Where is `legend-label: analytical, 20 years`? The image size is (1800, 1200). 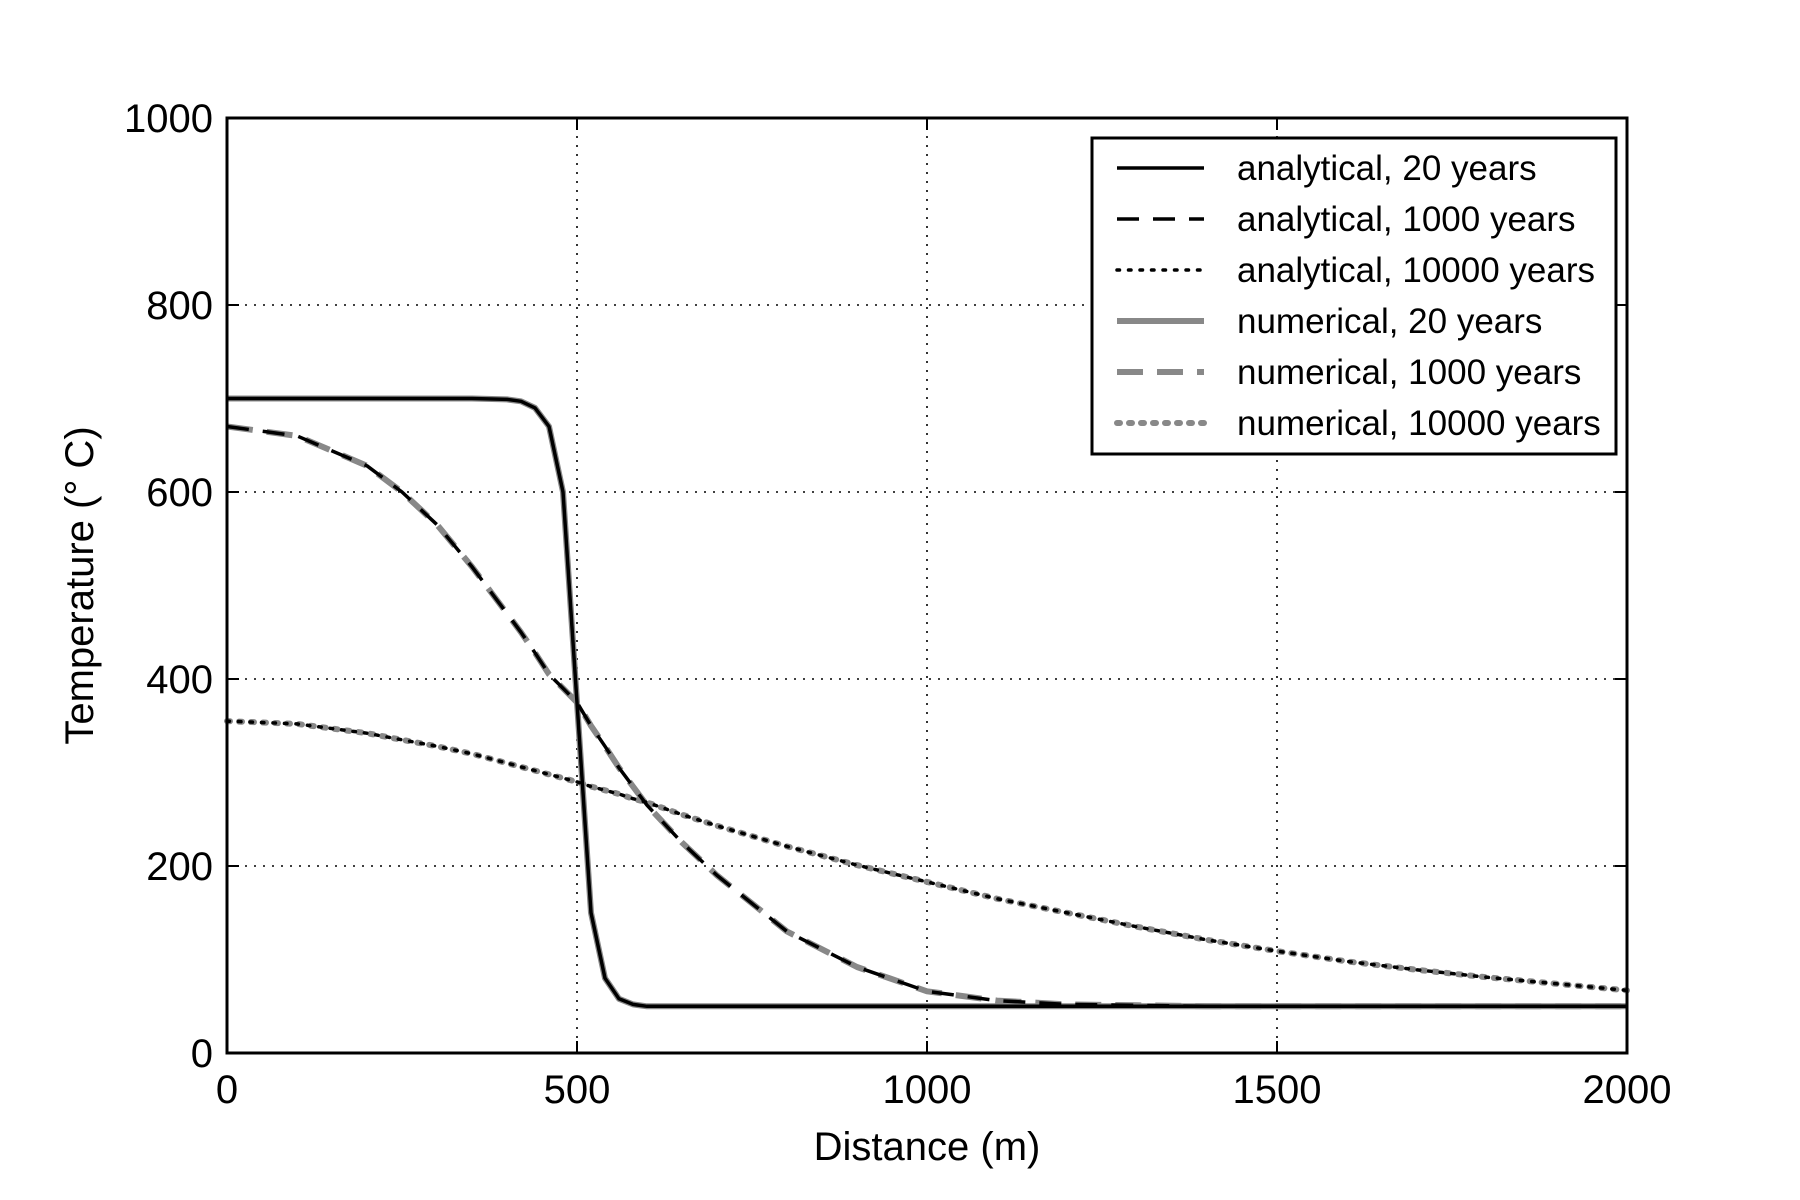 legend-label: analytical, 20 years is located at coordinates (1387, 168).